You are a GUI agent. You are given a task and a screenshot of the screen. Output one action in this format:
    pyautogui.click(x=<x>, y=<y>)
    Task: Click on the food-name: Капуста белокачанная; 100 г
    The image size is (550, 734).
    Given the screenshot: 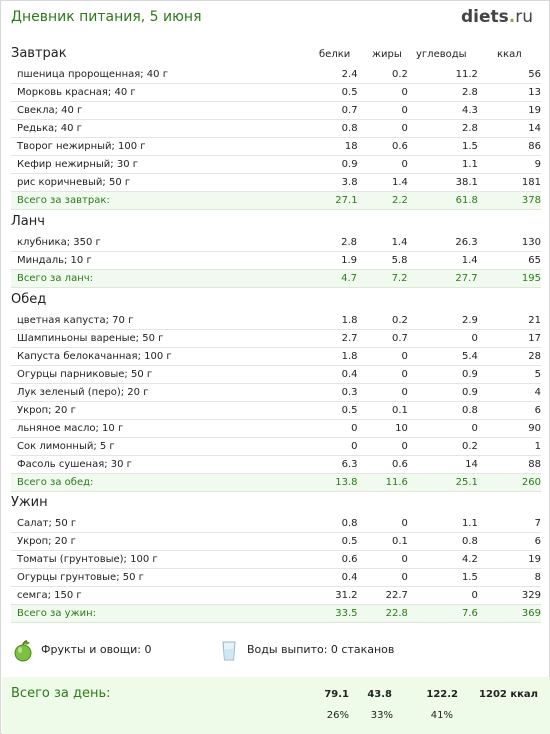 What is the action you would take?
    pyautogui.click(x=155, y=356)
    